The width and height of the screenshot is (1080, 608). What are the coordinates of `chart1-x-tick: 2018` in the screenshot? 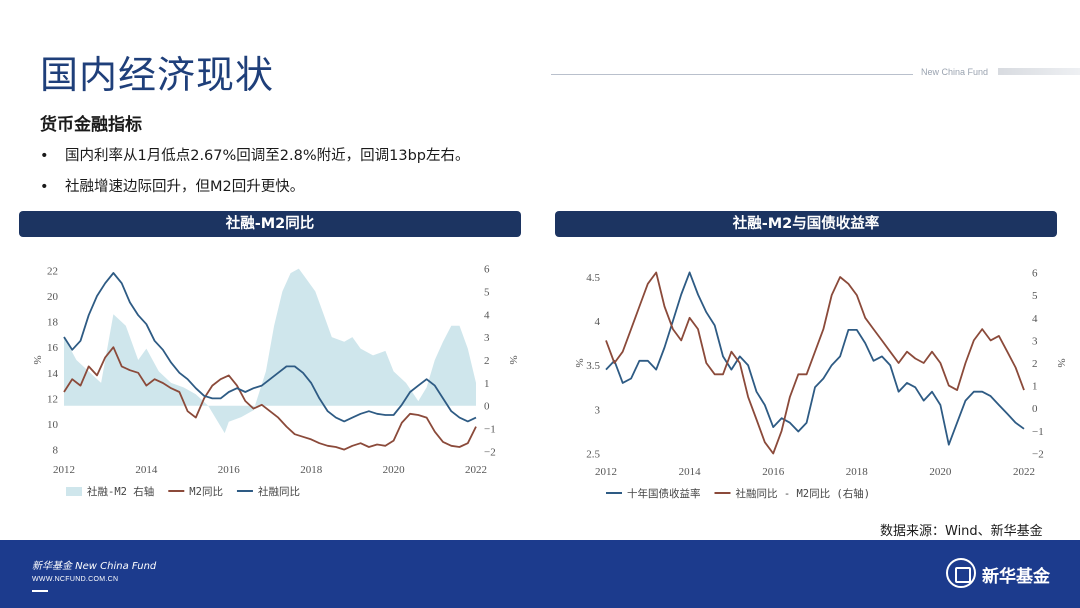 It's located at (311, 470).